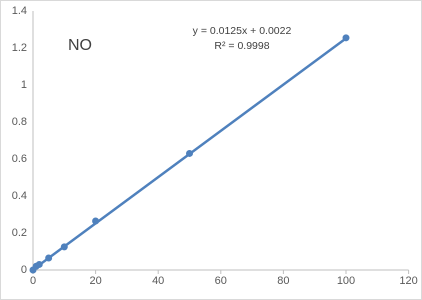  I want to click on y-tick-label: 1.2, so click(19, 48).